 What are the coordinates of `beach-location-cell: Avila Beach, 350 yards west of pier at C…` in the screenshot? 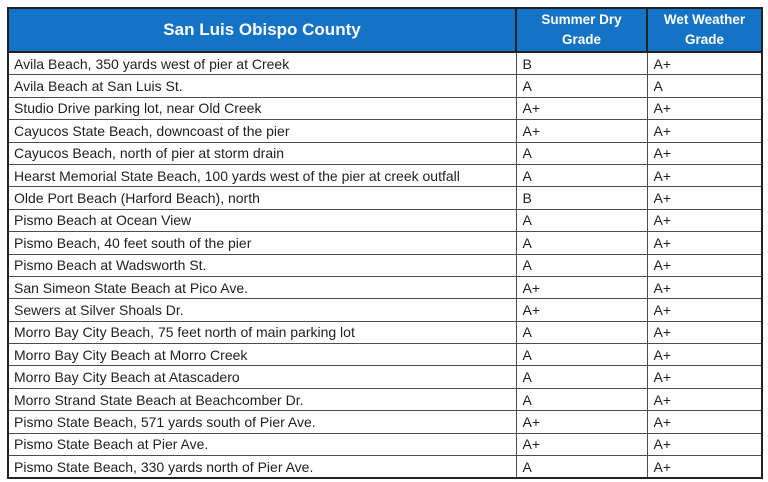 It's located at (262, 63).